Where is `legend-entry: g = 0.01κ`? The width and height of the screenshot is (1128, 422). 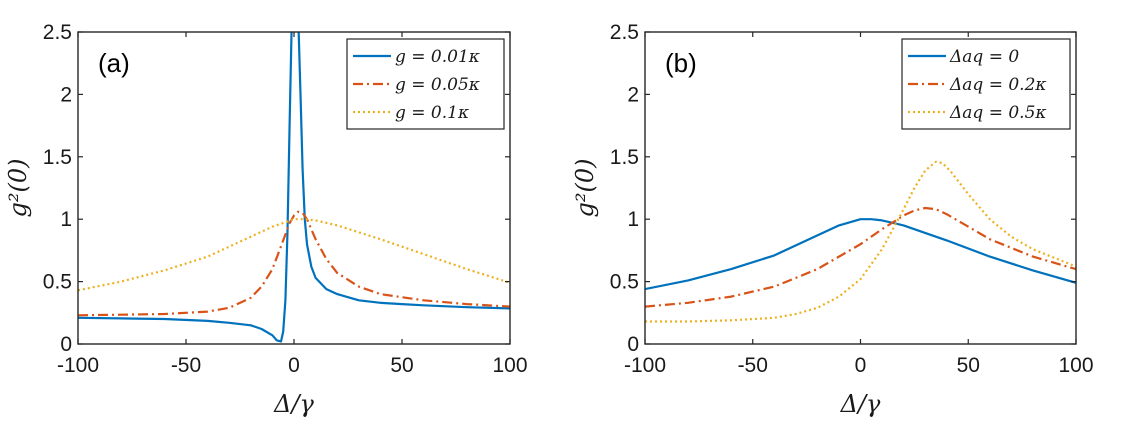
legend-entry: g = 0.01κ is located at coordinates (437, 57).